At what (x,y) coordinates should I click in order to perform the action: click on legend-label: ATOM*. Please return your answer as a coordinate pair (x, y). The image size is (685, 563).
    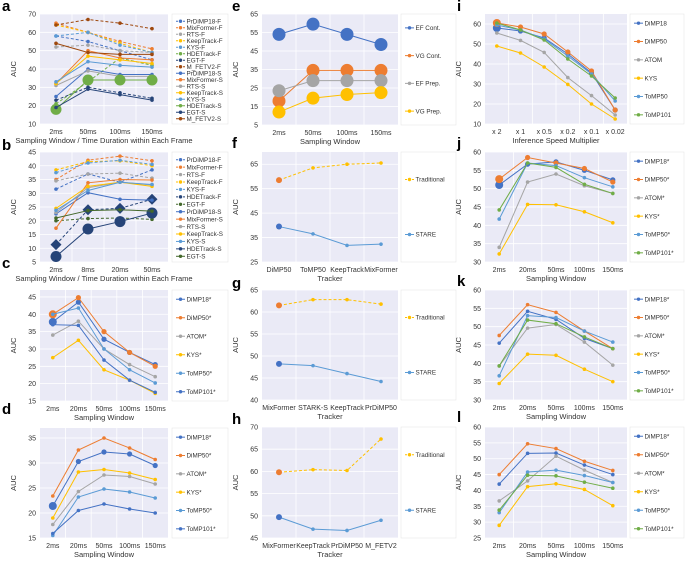
    Looking at the image, I should click on (655, 198).